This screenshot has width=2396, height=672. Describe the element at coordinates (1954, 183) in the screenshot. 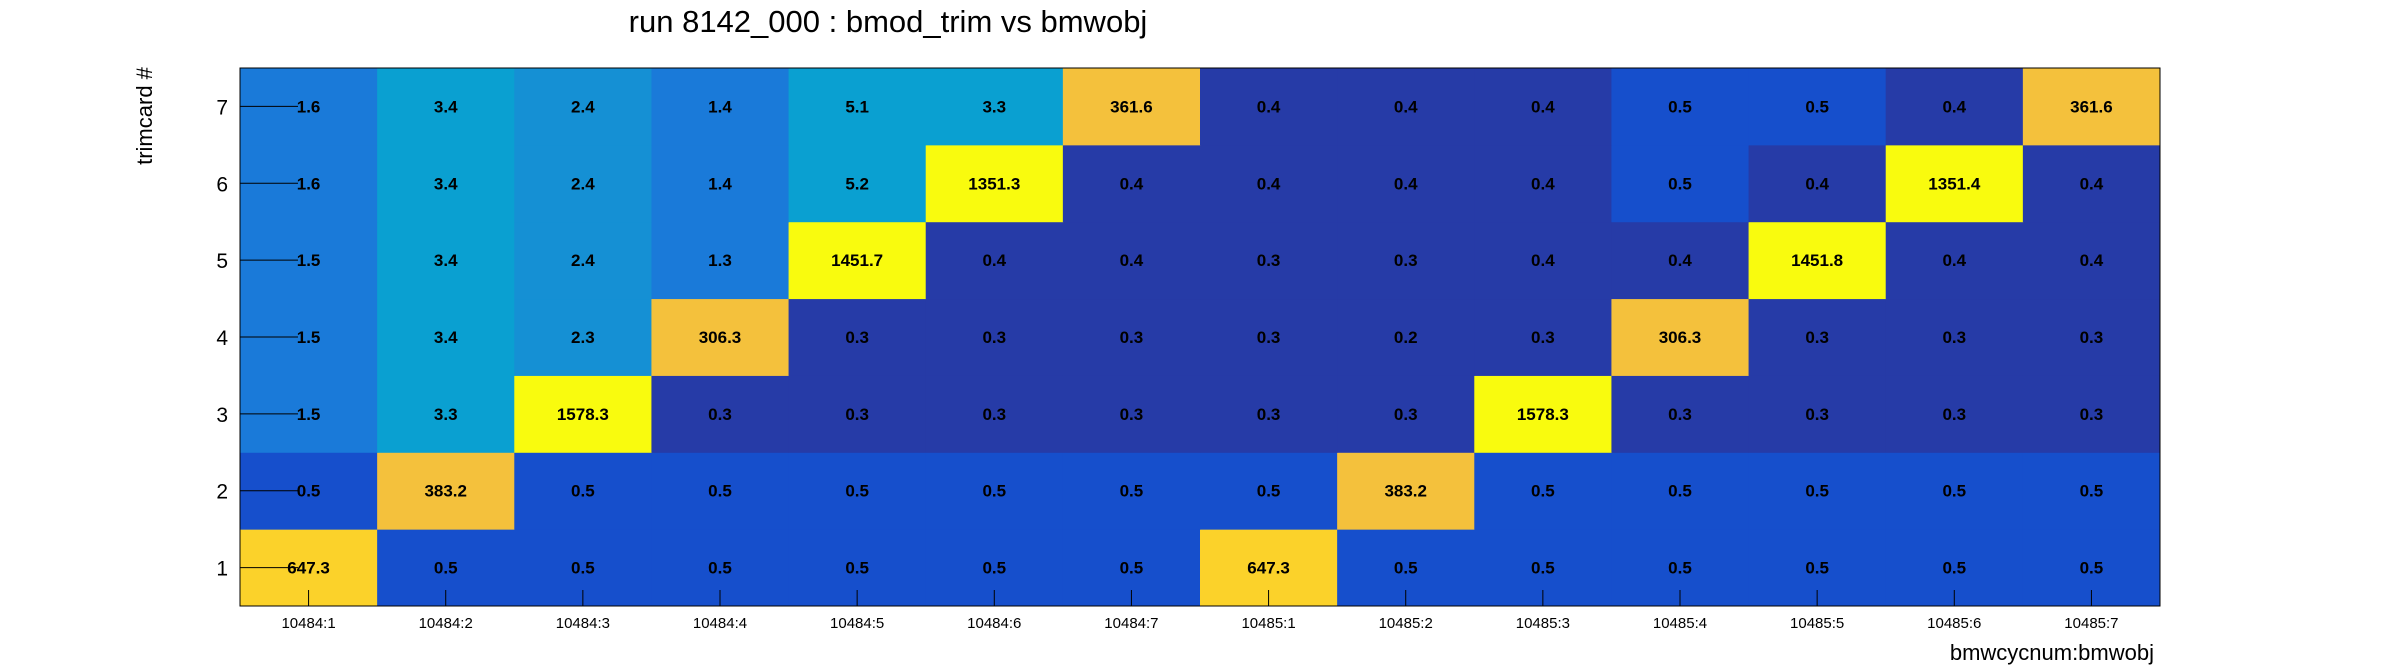

I see `cell-value-label: 1351.4` at that location.